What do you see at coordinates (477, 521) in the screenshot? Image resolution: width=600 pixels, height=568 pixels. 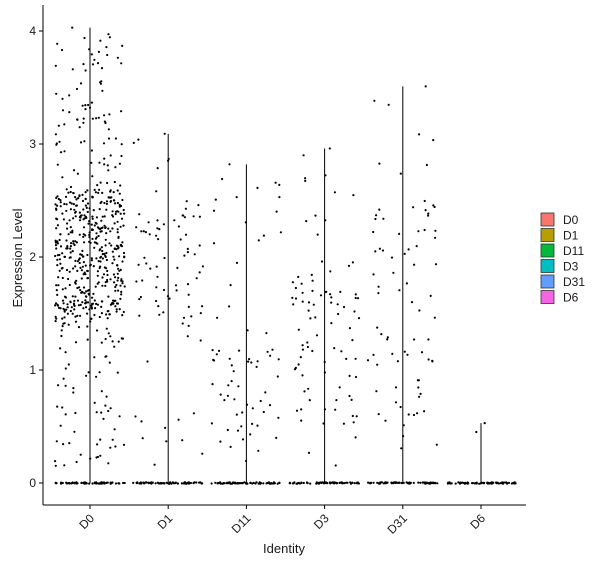 I see `x-tick-label: D6` at bounding box center [477, 521].